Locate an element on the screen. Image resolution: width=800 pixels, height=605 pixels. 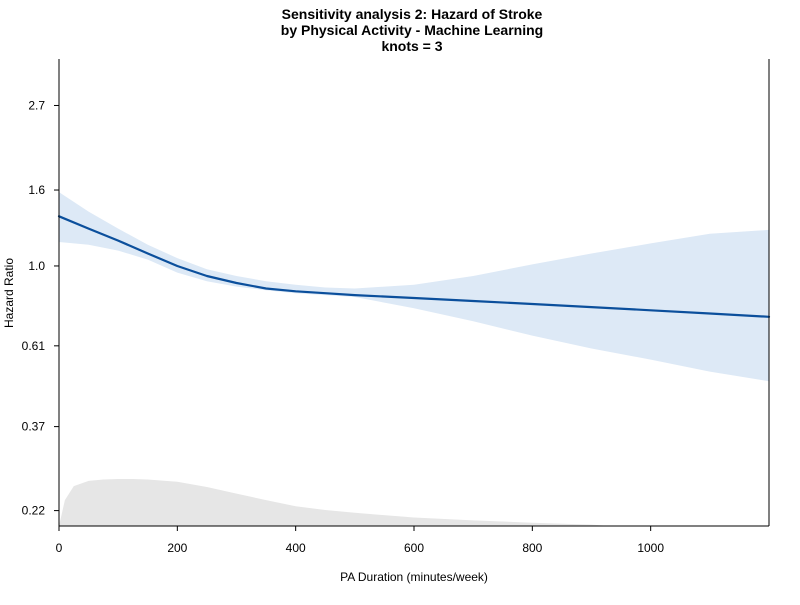
chart-title-line-2: by Physical Activity - Machine Learning is located at coordinates (412, 30).